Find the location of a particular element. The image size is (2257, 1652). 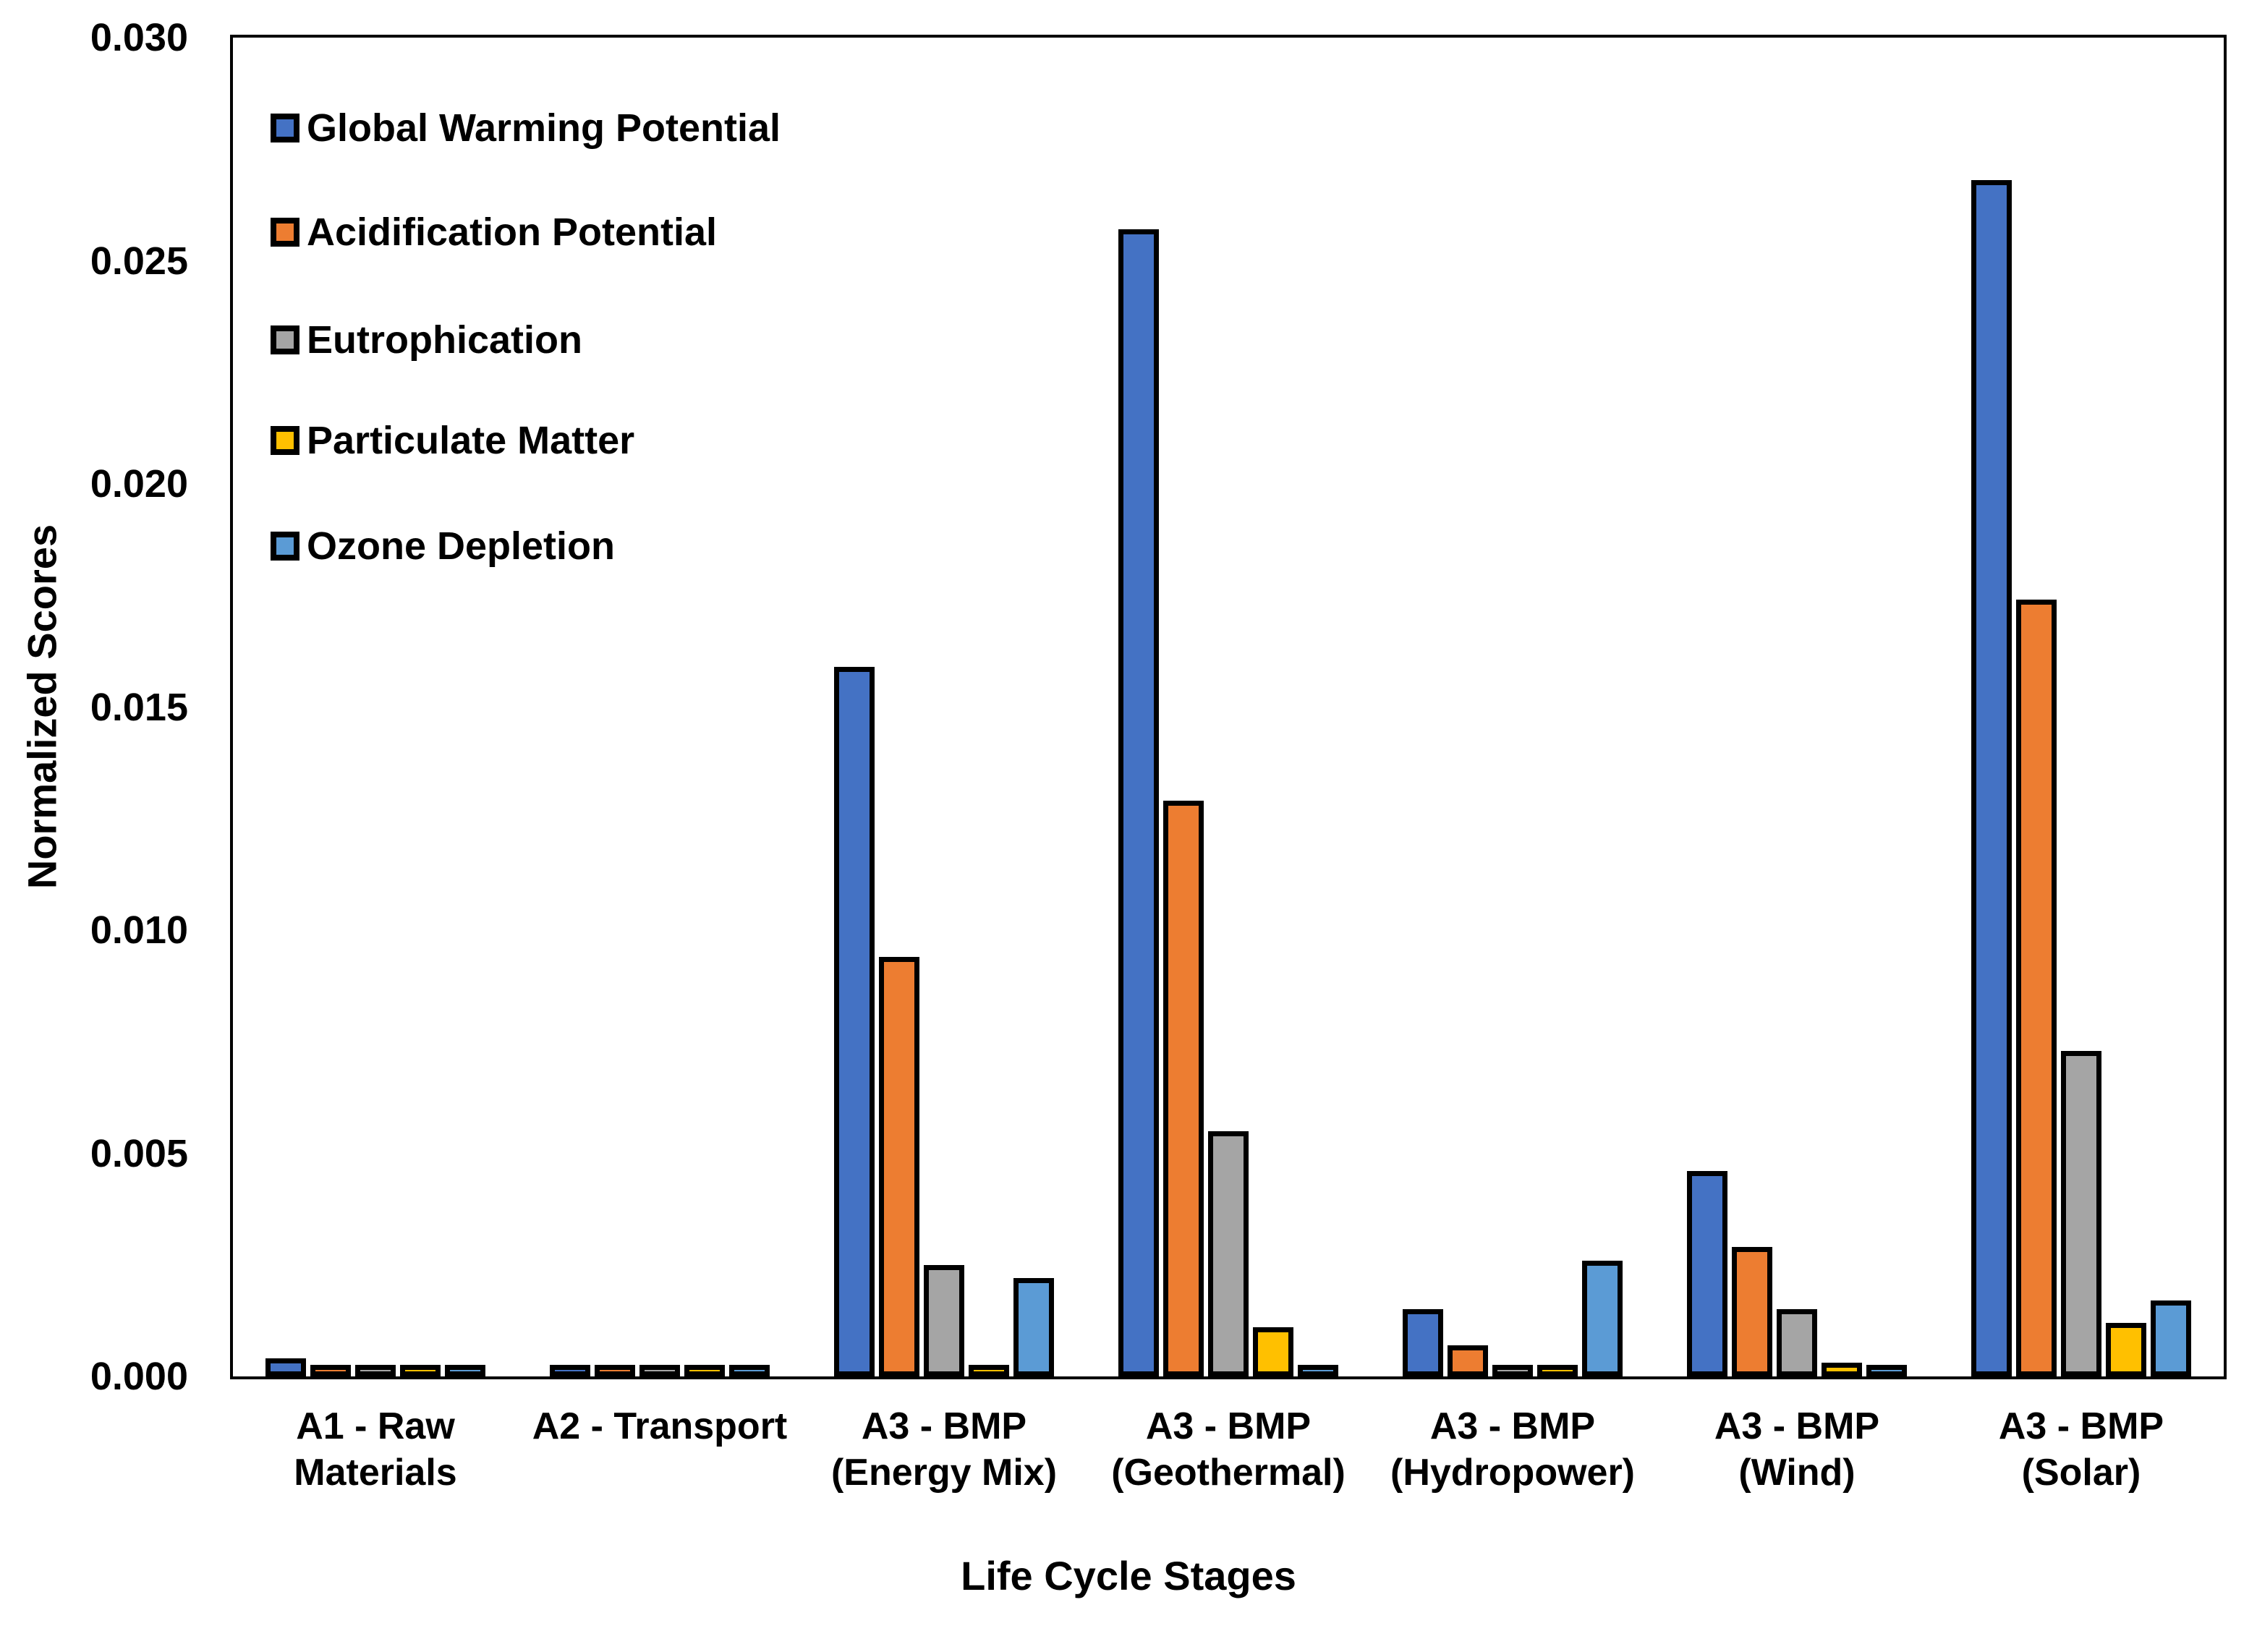

x-axis-category-label: A3 - BMP (Energy Mix) is located at coordinates (944, 1449).